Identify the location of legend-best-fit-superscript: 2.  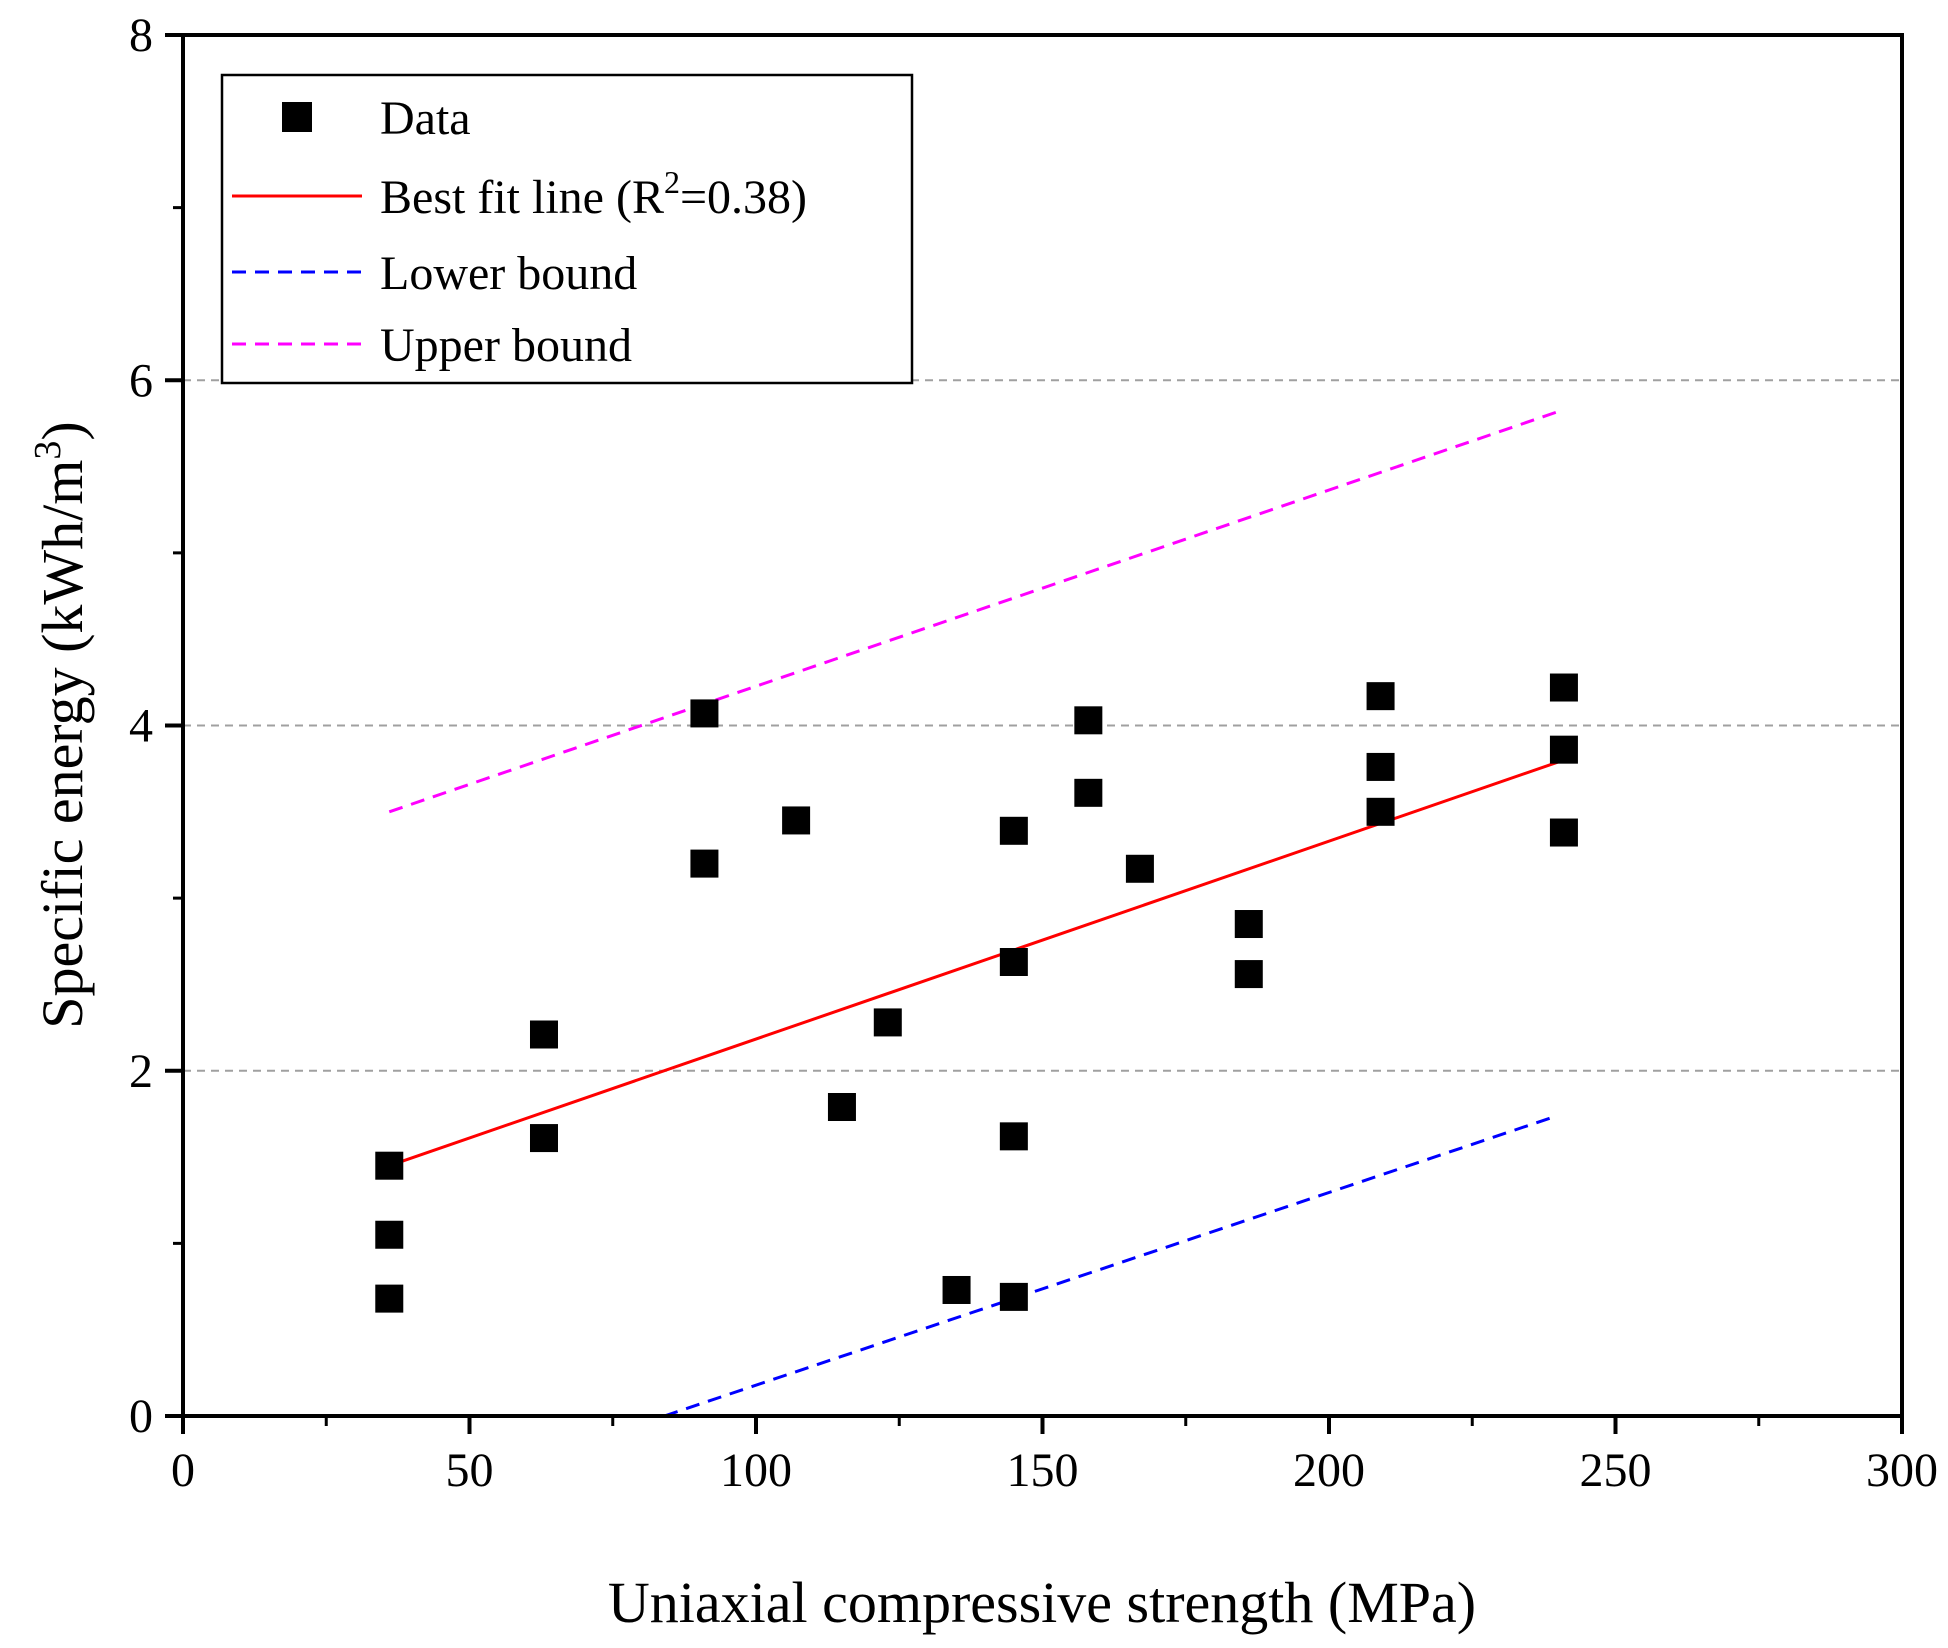
(672, 182).